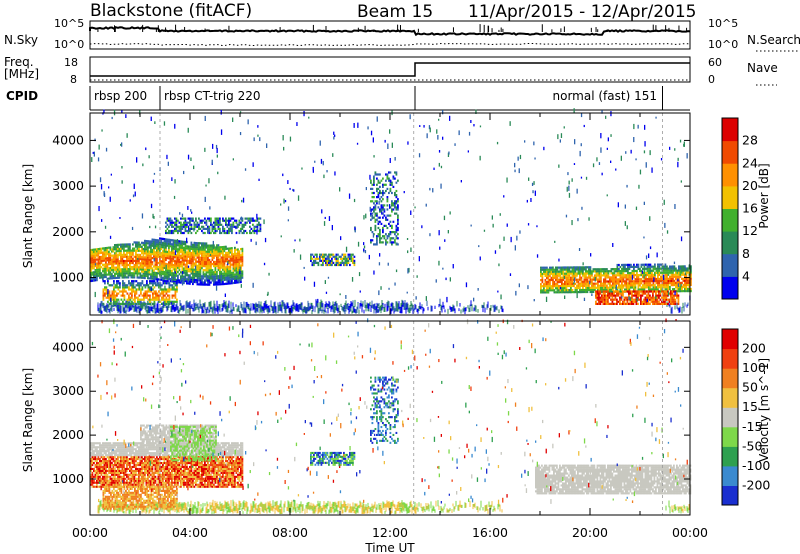  What do you see at coordinates (762, 68) in the screenshot?
I see `nave-label: Nave` at bounding box center [762, 68].